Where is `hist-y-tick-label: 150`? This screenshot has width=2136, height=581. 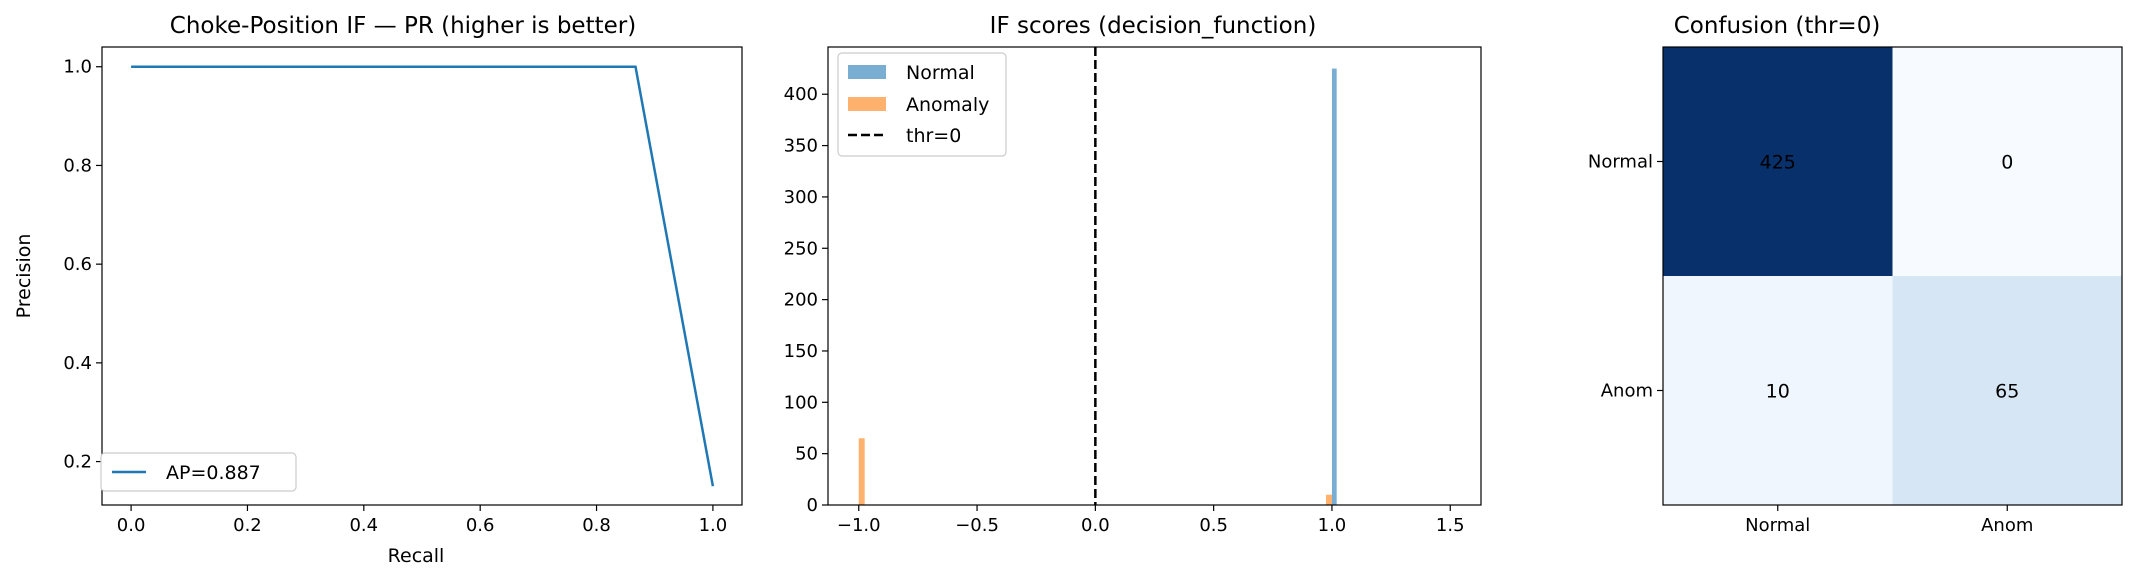
hist-y-tick-label: 150 is located at coordinates (801, 351).